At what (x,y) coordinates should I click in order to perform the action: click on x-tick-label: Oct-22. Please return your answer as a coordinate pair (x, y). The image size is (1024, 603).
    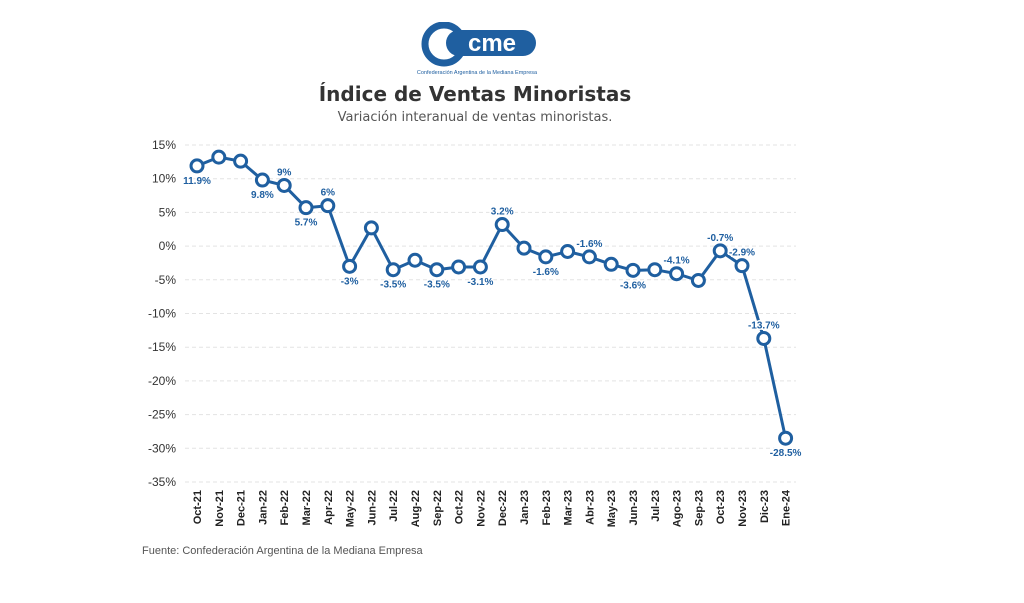
    Looking at the image, I should click on (460, 507).